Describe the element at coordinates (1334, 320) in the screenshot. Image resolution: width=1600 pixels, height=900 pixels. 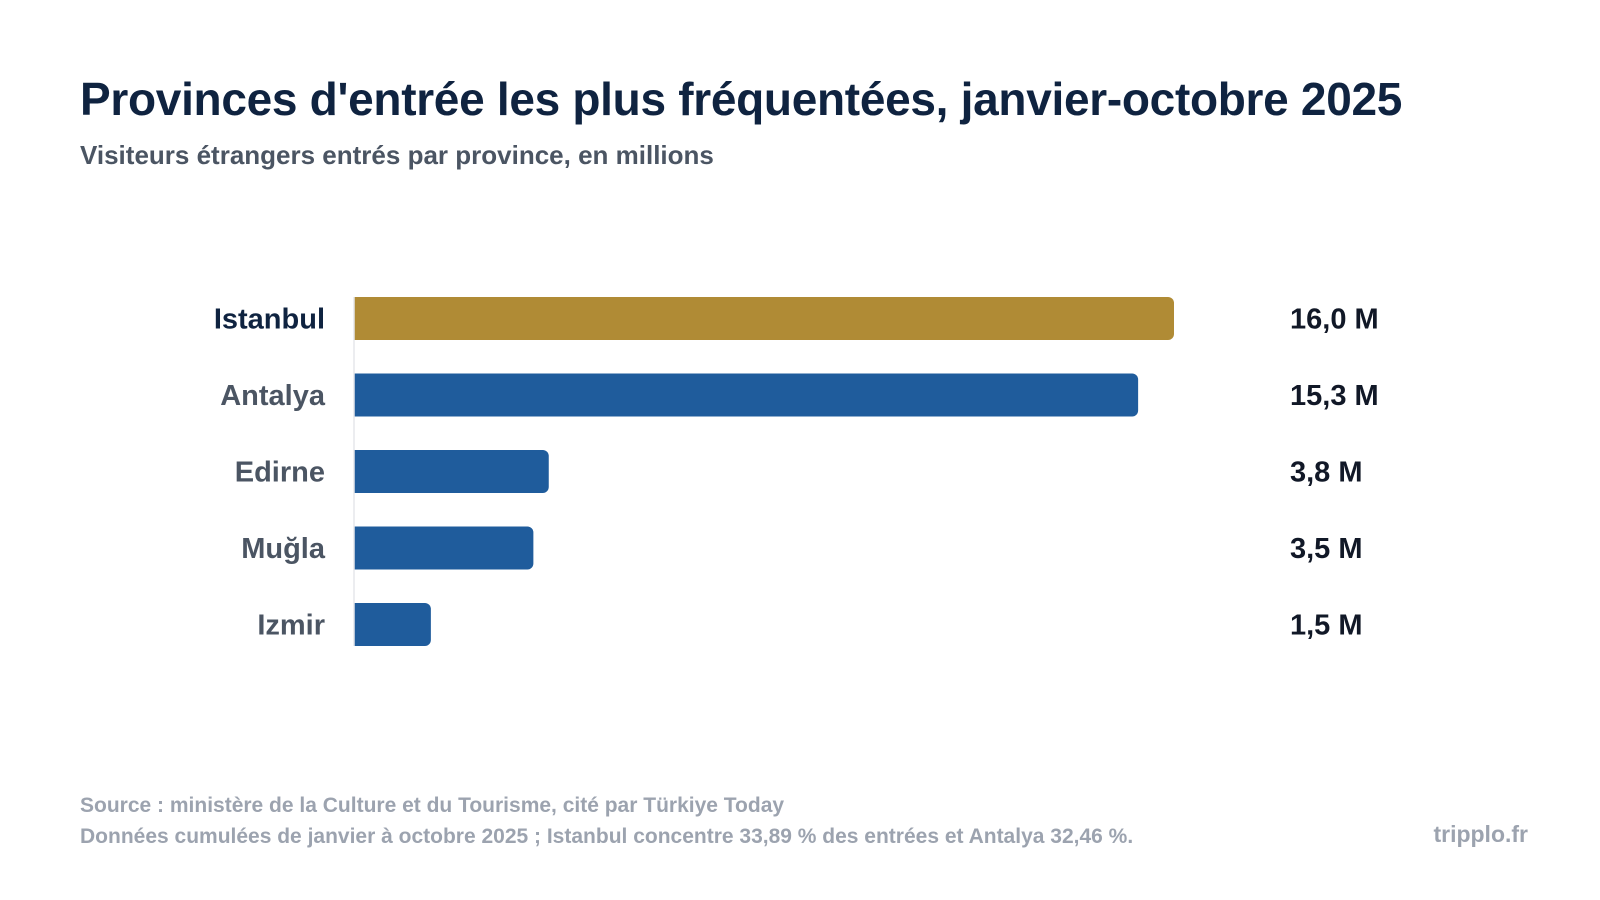
I see `value-label: 16,0 M` at that location.